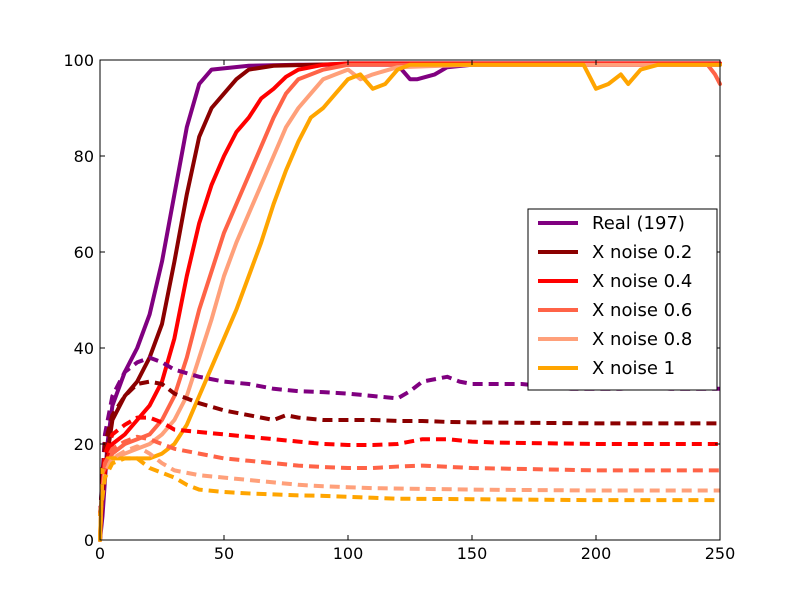 Image resolution: width=800 pixels, height=600 pixels. Describe the element at coordinates (84, 252) in the screenshot. I see `y-tick-label: 60` at that location.